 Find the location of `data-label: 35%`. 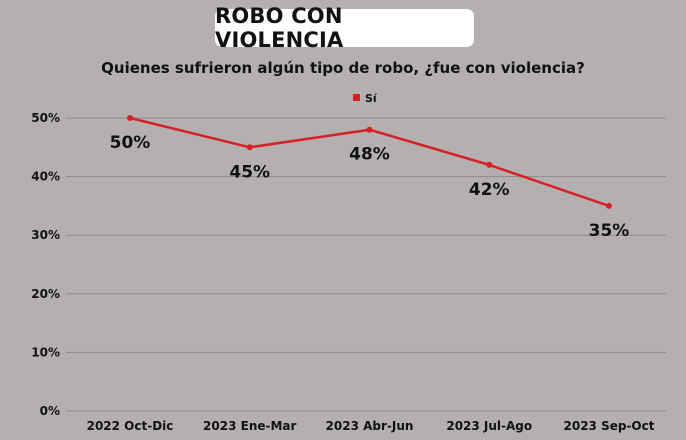

data-label: 35% is located at coordinates (609, 231).